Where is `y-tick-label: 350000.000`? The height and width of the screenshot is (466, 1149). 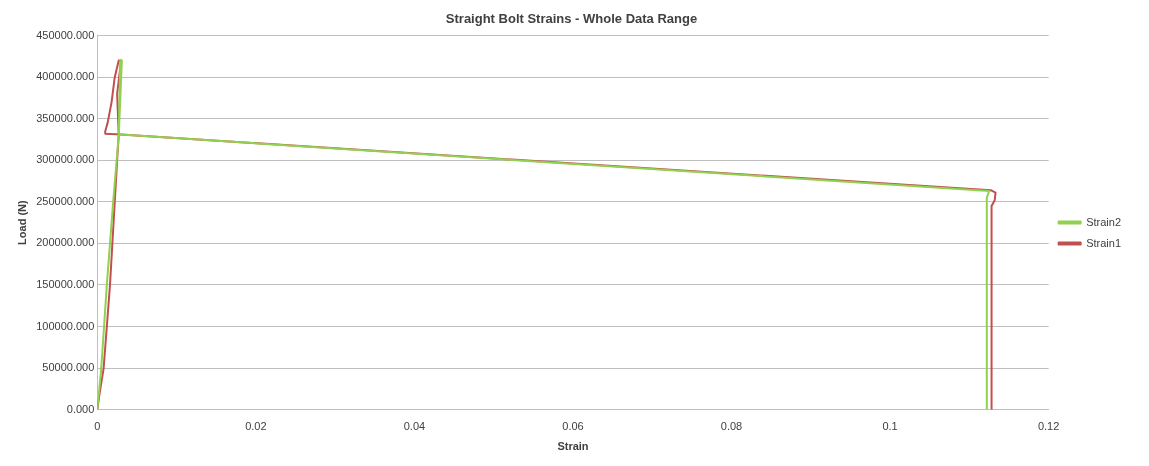 y-tick-label: 350000.000 is located at coordinates (65, 117).